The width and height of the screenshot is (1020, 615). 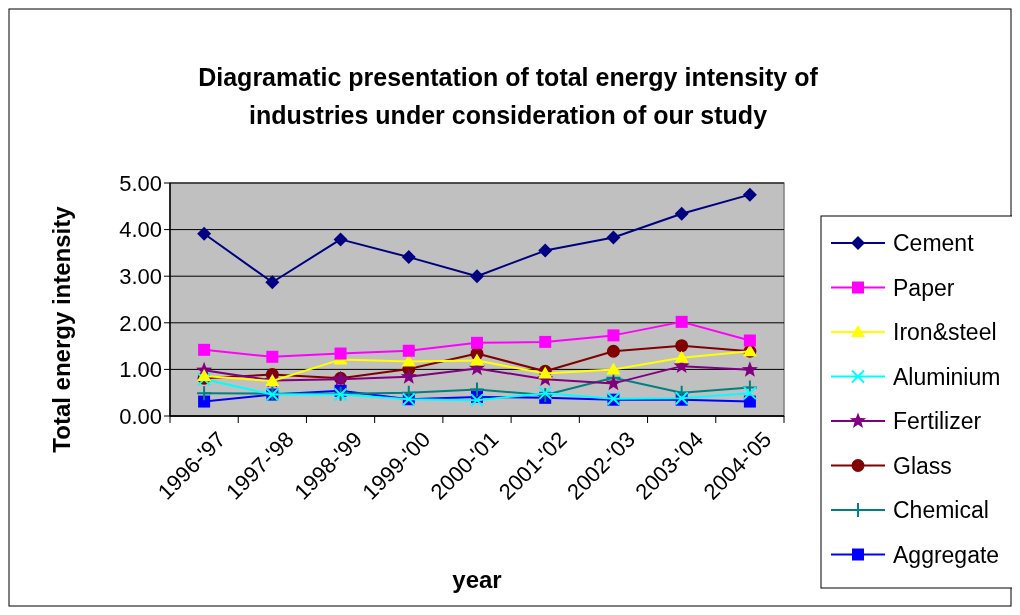 I want to click on y-tick-label: 1.00, so click(x=140, y=370).